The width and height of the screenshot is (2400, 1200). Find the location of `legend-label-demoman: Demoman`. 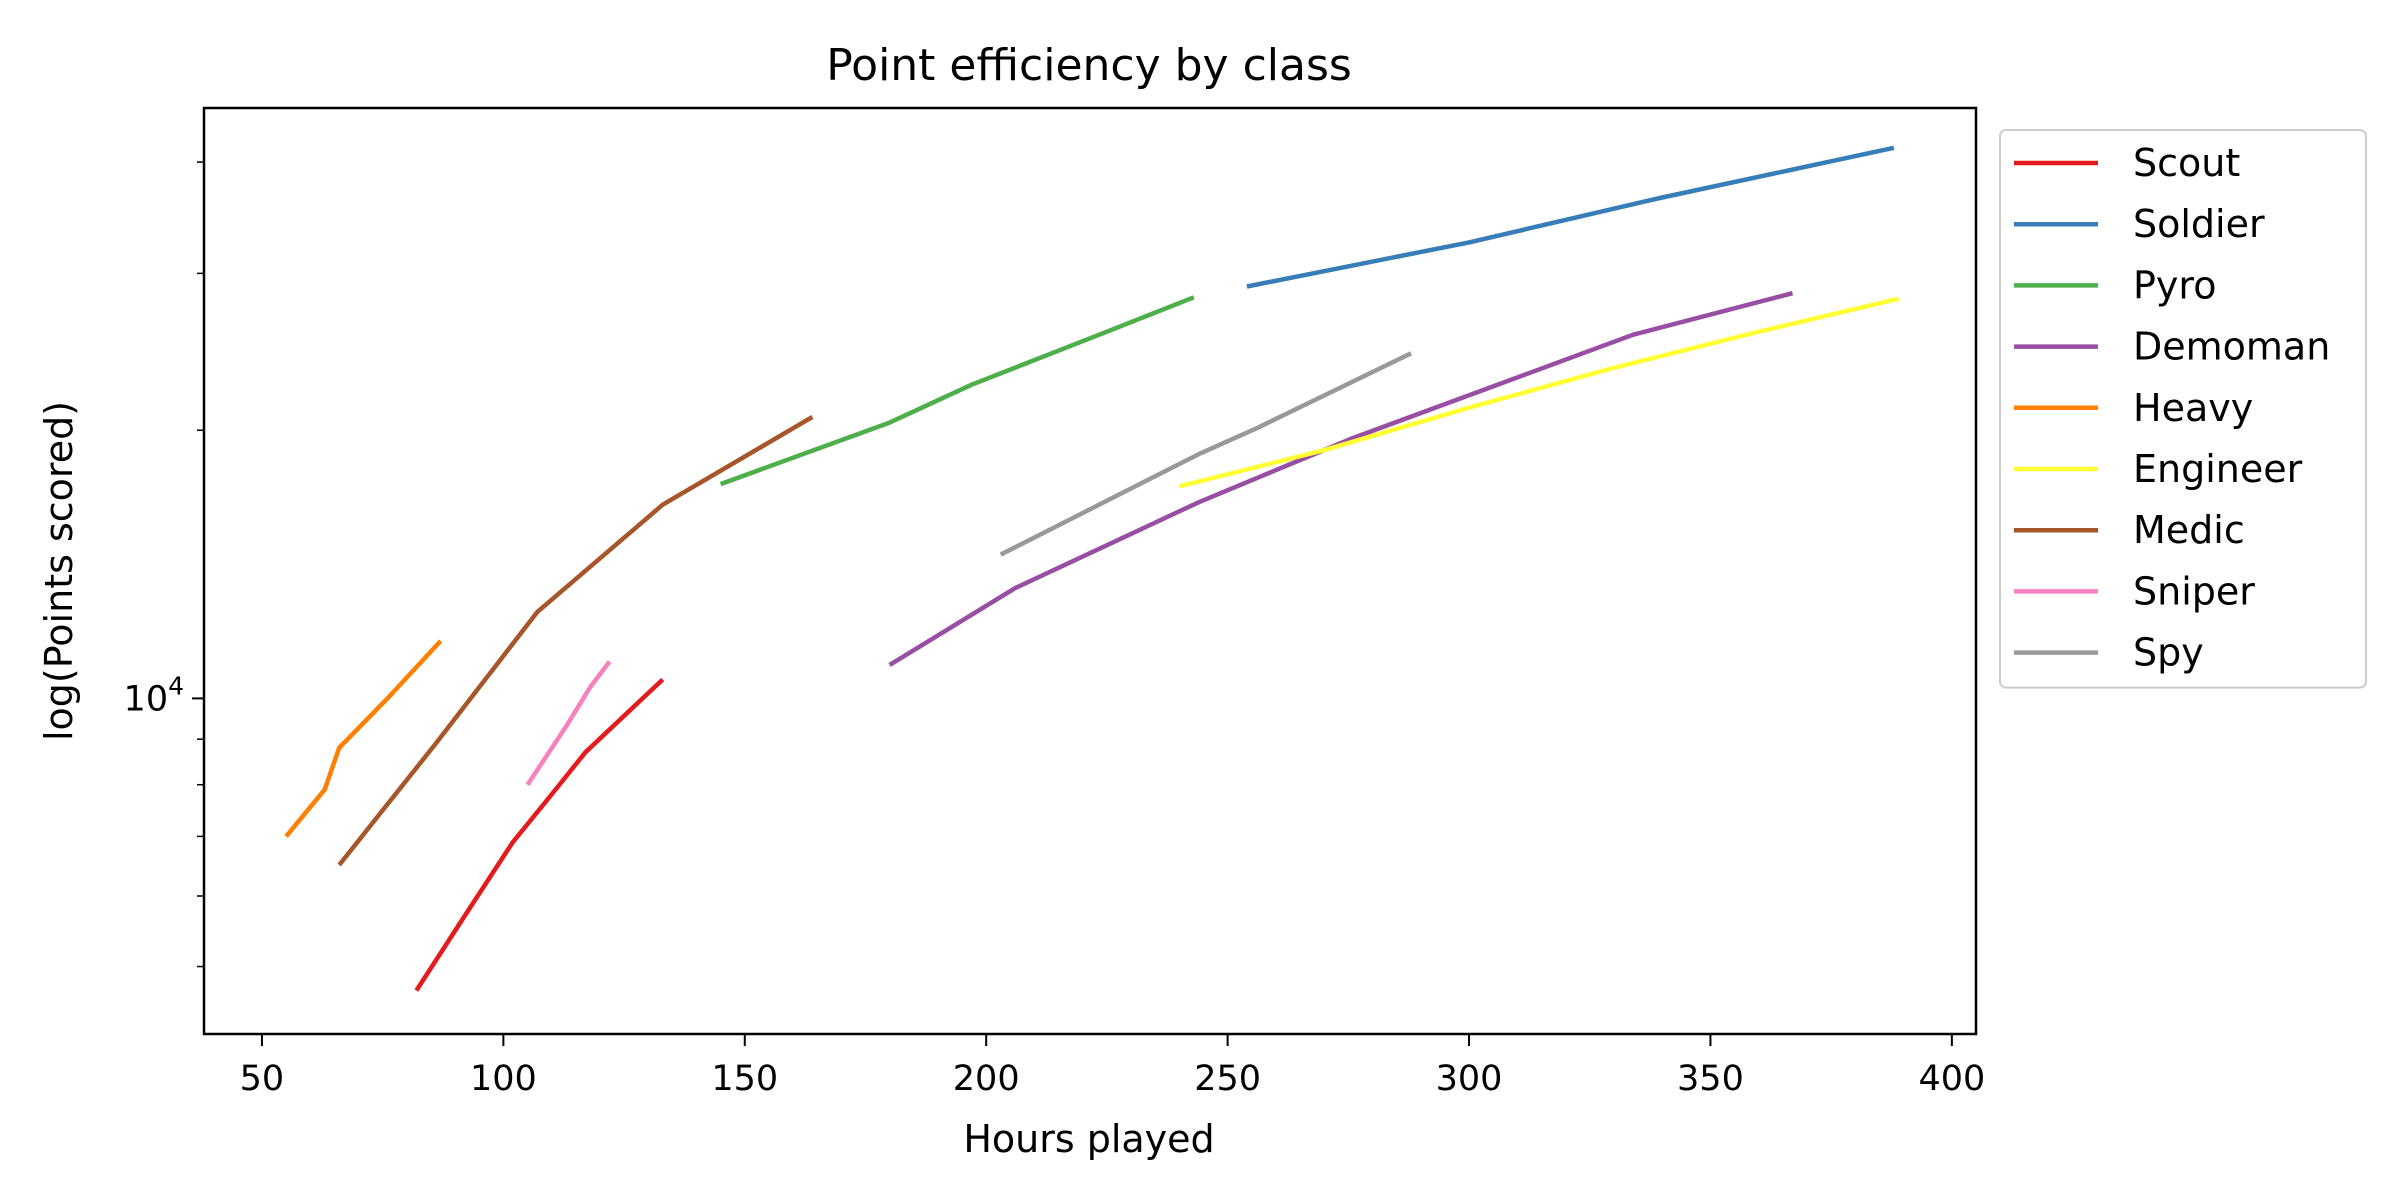

legend-label-demoman: Demoman is located at coordinates (2231, 347).